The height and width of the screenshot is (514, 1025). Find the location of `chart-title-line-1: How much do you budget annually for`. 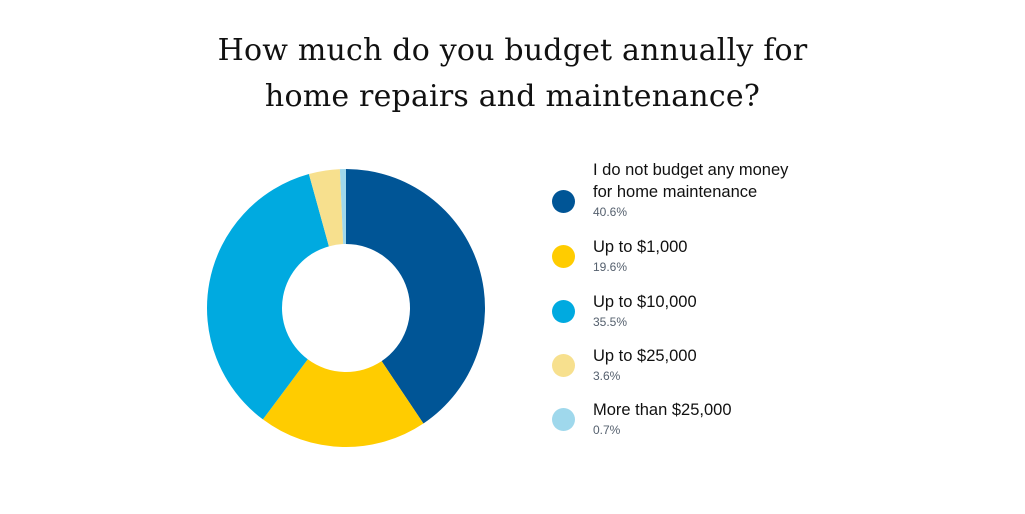

chart-title-line-1: How much do you budget annually for is located at coordinates (512, 50).